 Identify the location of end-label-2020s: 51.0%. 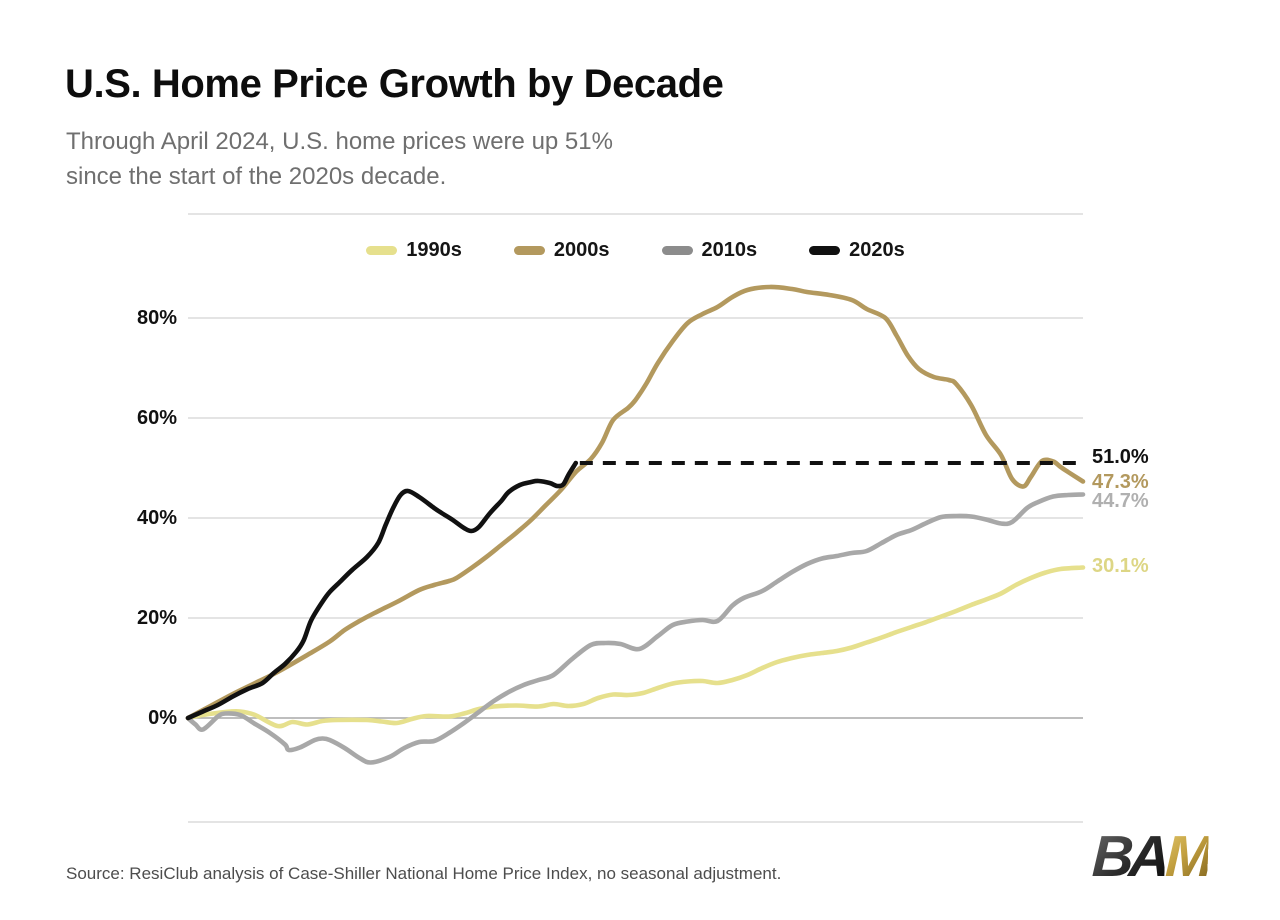
(1120, 457).